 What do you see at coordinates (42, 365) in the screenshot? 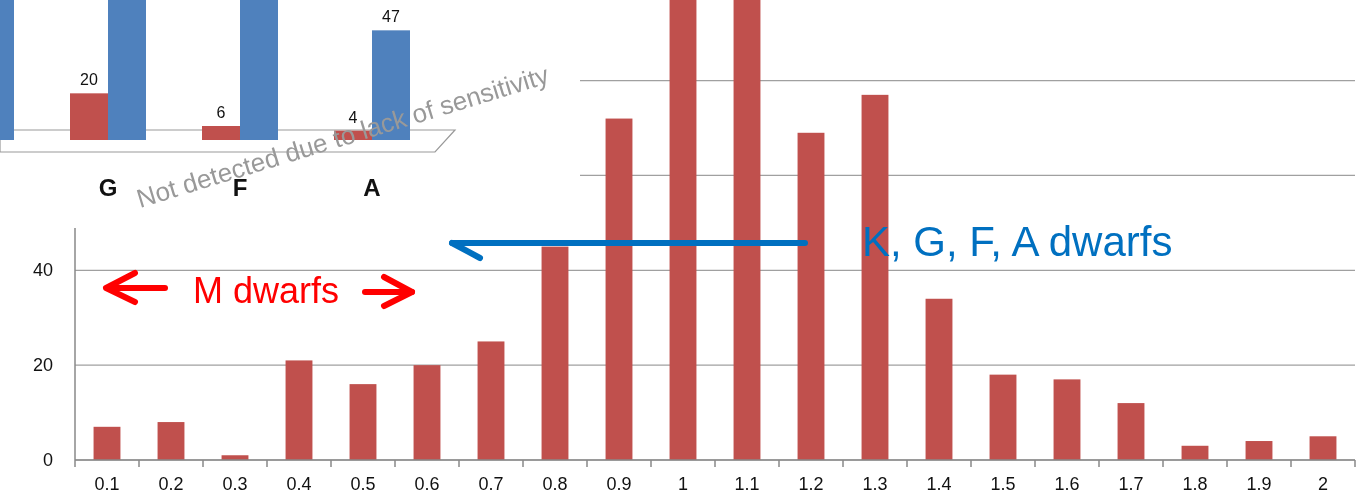
I see `y-tick-label: 20` at bounding box center [42, 365].